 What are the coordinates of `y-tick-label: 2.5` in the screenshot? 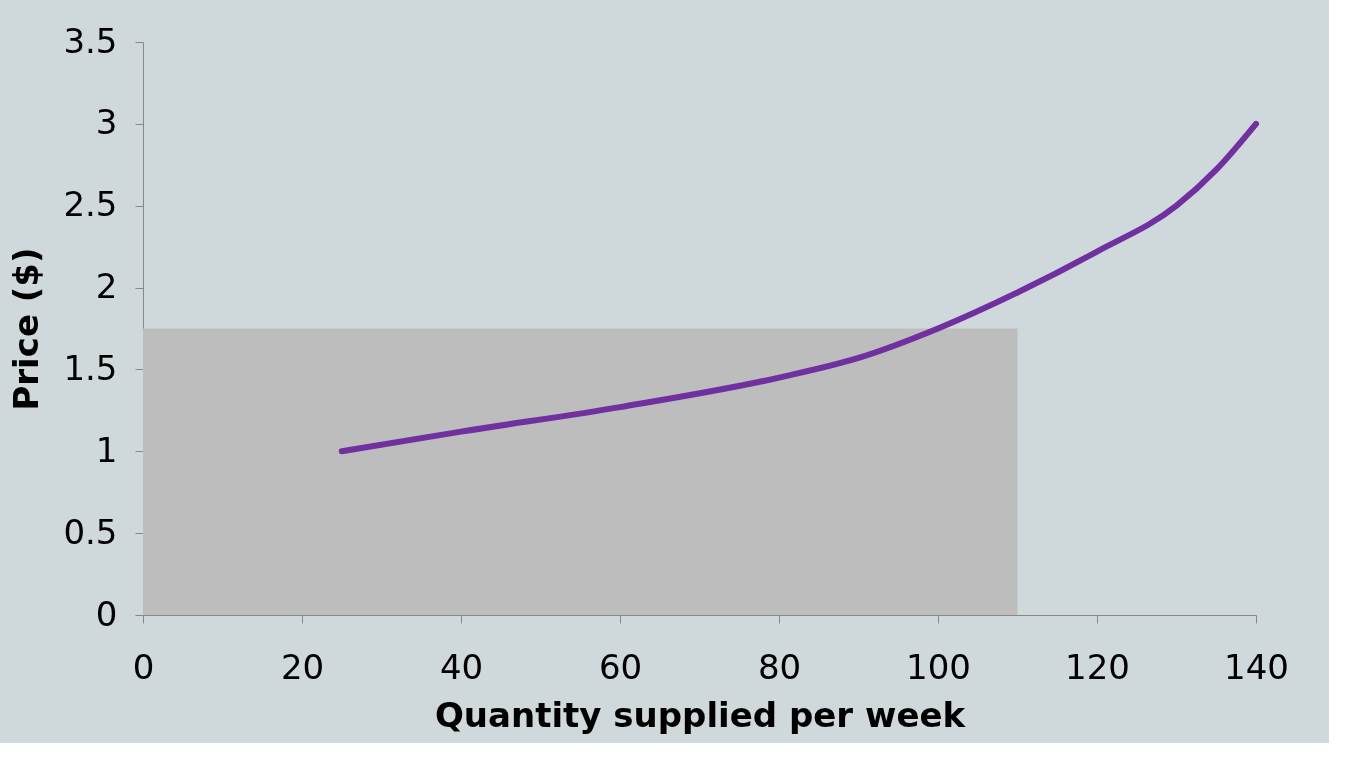 It's located at (90, 204).